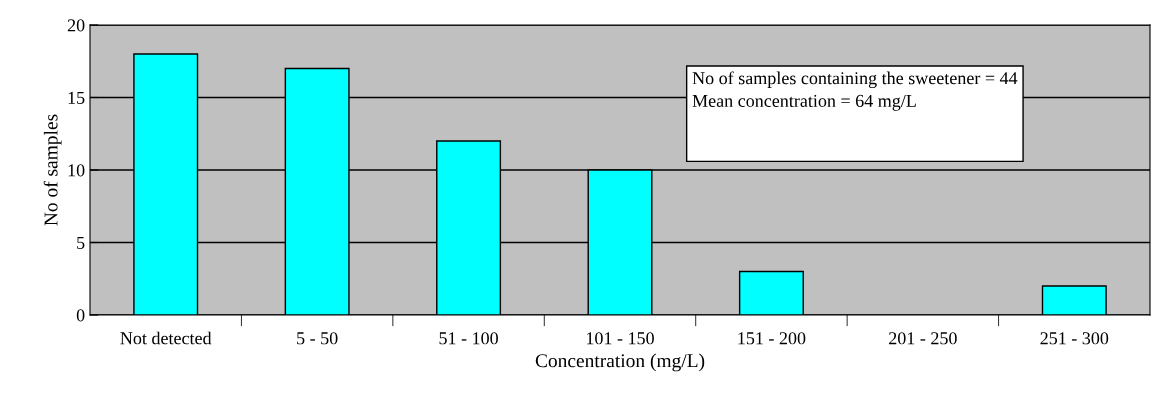 The image size is (1158, 403). What do you see at coordinates (76, 25) in the screenshot?
I see `y-tick-label: 20` at bounding box center [76, 25].